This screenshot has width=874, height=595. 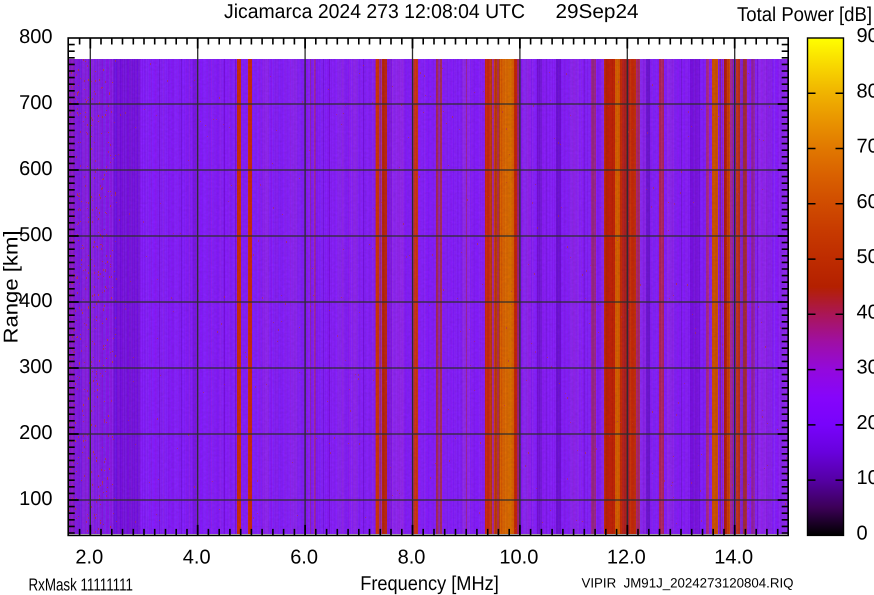 I want to click on svg-text: 30, so click(x=865, y=368).